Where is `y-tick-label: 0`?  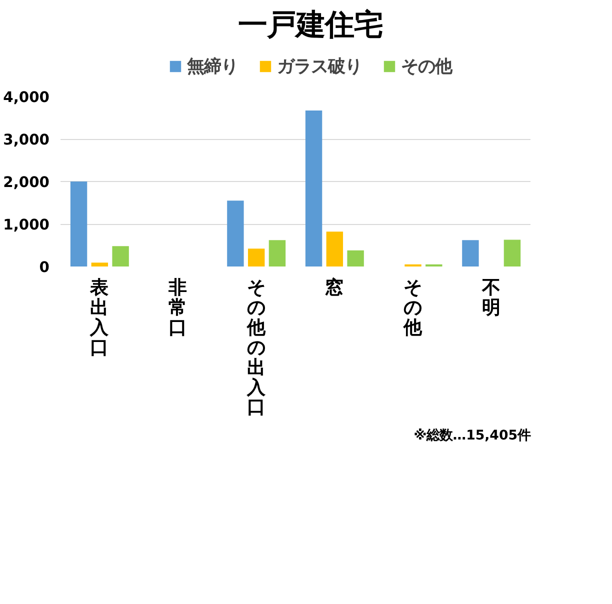
y-tick-label: 0 is located at coordinates (44, 267).